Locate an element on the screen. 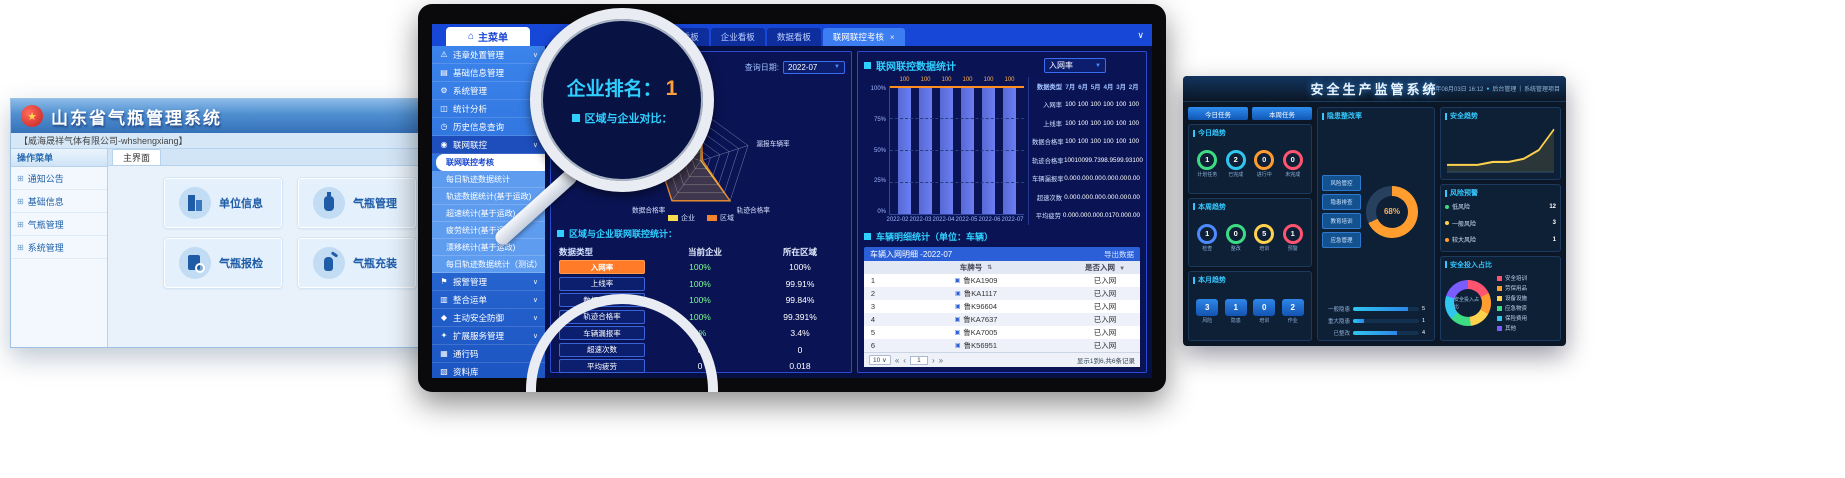 The width and height of the screenshot is (1845, 478). module-button: 隐患排查 is located at coordinates (1341, 202).